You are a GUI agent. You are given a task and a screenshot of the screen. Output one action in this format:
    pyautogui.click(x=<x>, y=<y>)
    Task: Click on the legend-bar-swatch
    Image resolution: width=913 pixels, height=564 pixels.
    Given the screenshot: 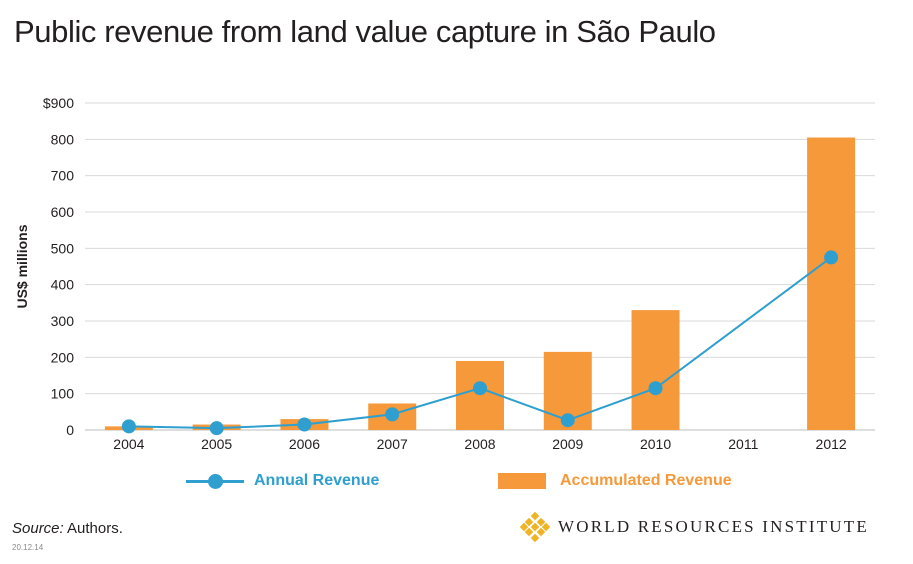 What is the action you would take?
    pyautogui.click(x=522, y=481)
    